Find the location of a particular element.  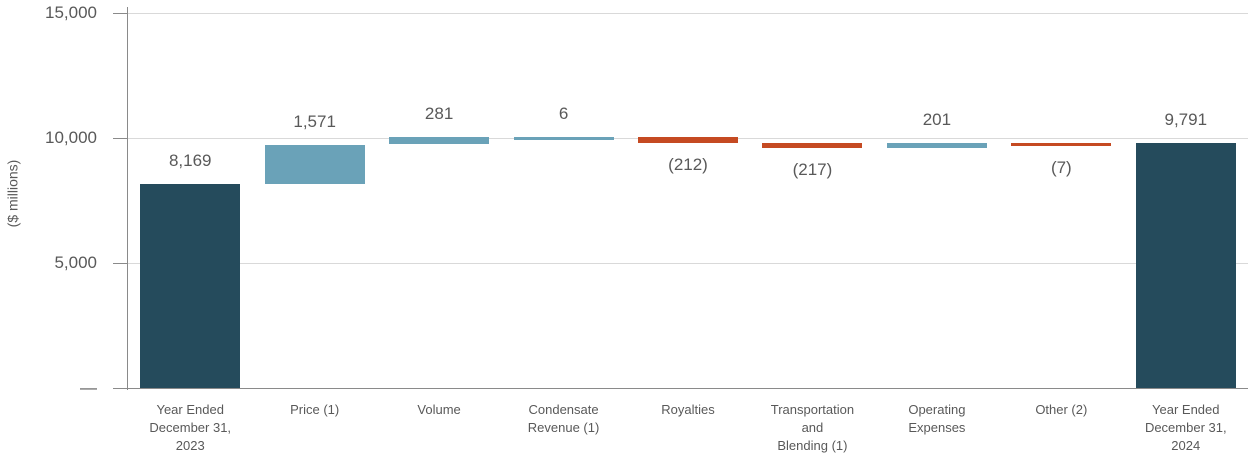

bar-royalties is located at coordinates (688, 140).